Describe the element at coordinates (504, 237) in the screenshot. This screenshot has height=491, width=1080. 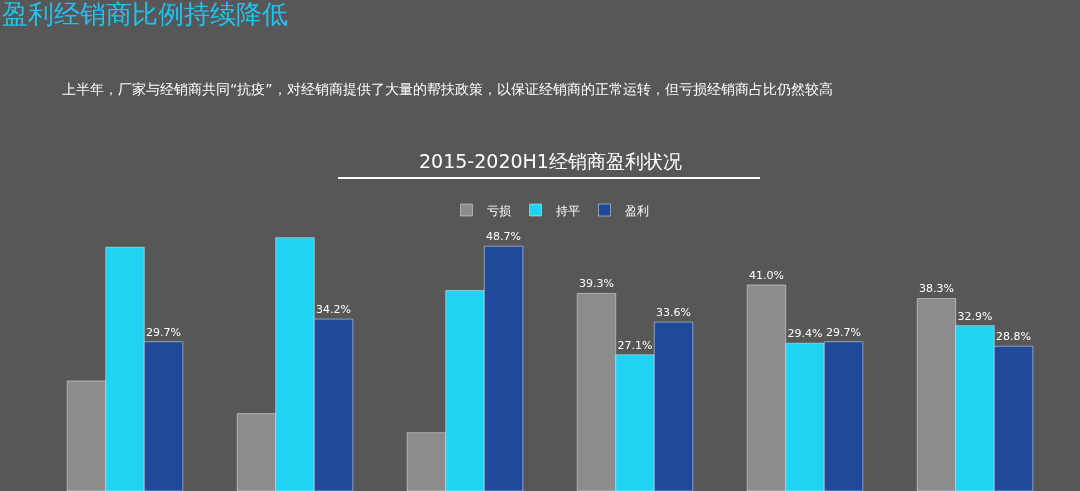
I see `data-label: 48.7%` at that location.